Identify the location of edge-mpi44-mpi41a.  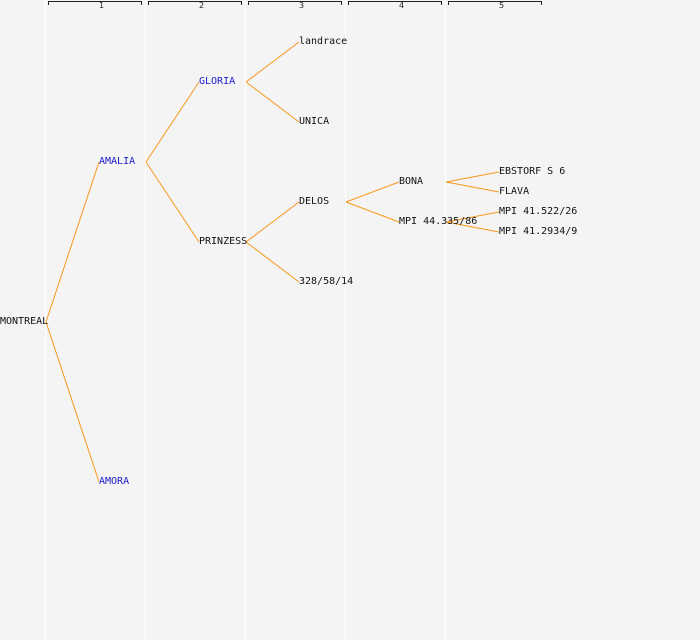
(472, 217).